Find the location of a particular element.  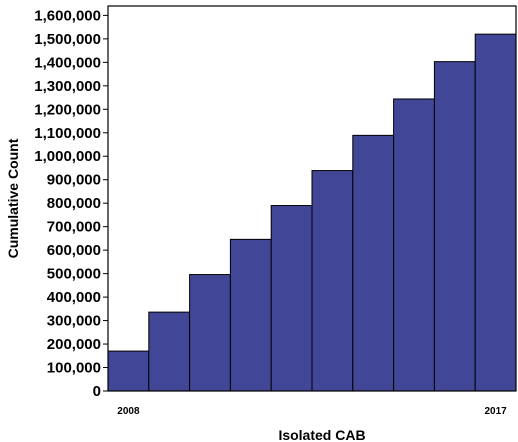

y-tick-label: 1,200,000 is located at coordinates (67, 109).